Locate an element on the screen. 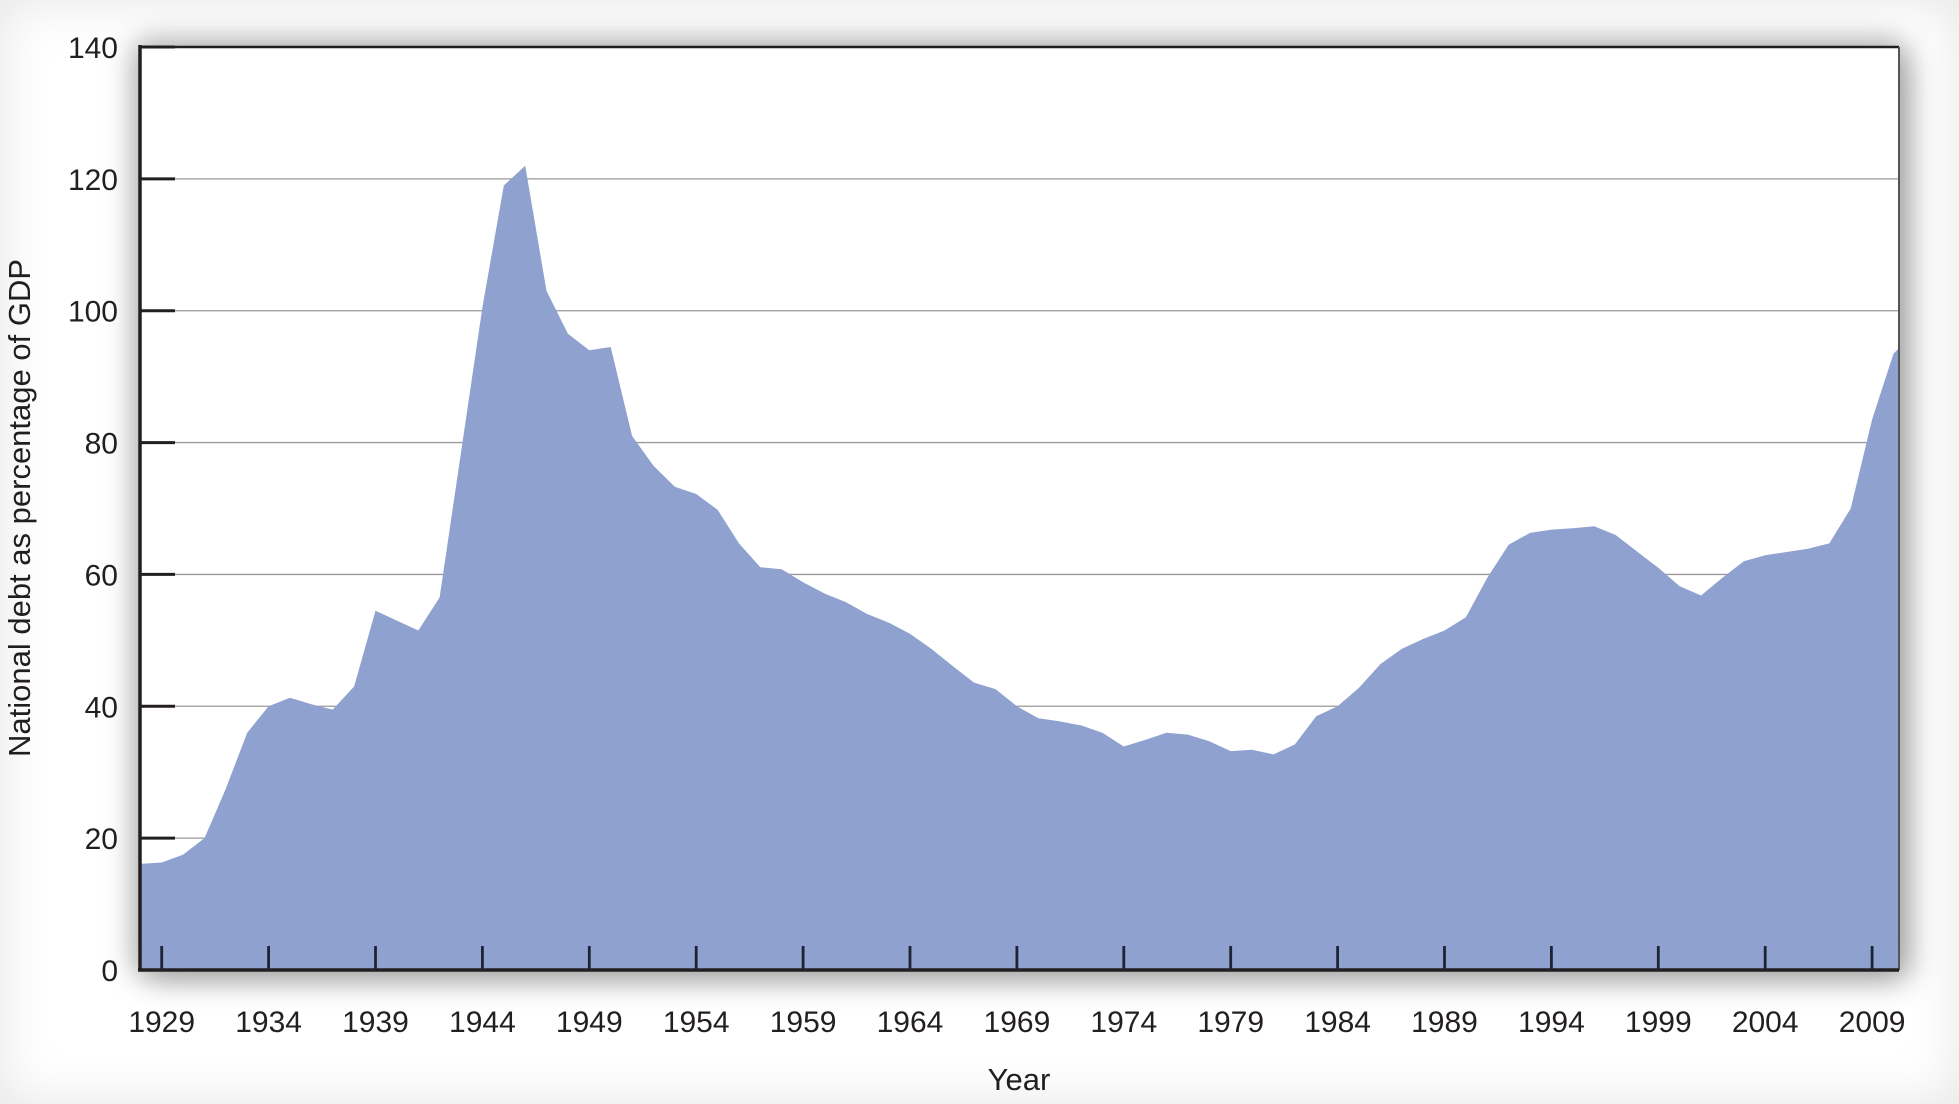  y-tick-label-20: 20 is located at coordinates (101, 839).